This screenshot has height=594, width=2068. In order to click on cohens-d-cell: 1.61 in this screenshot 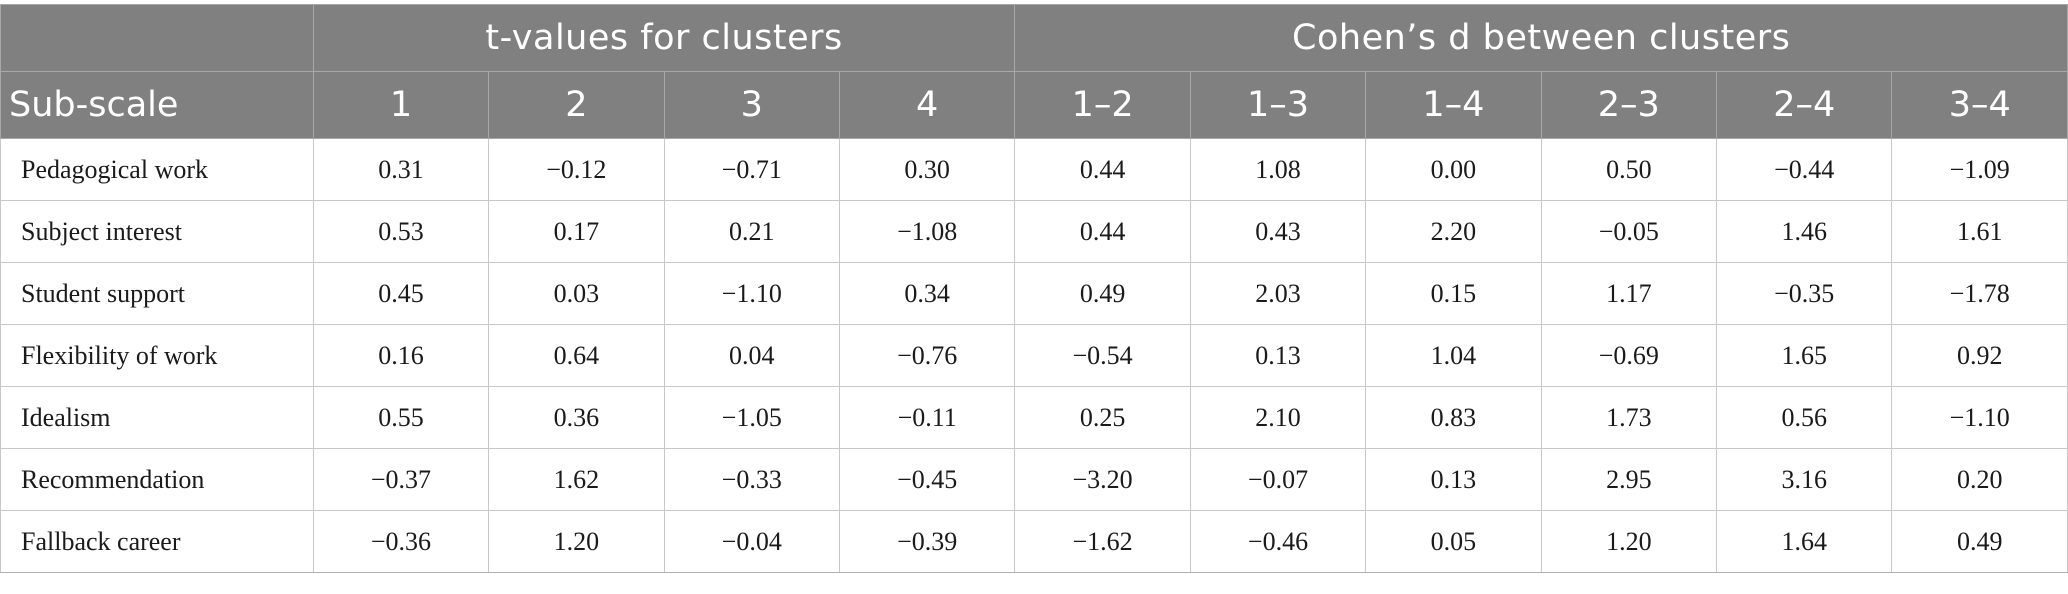, I will do `click(1979, 231)`.